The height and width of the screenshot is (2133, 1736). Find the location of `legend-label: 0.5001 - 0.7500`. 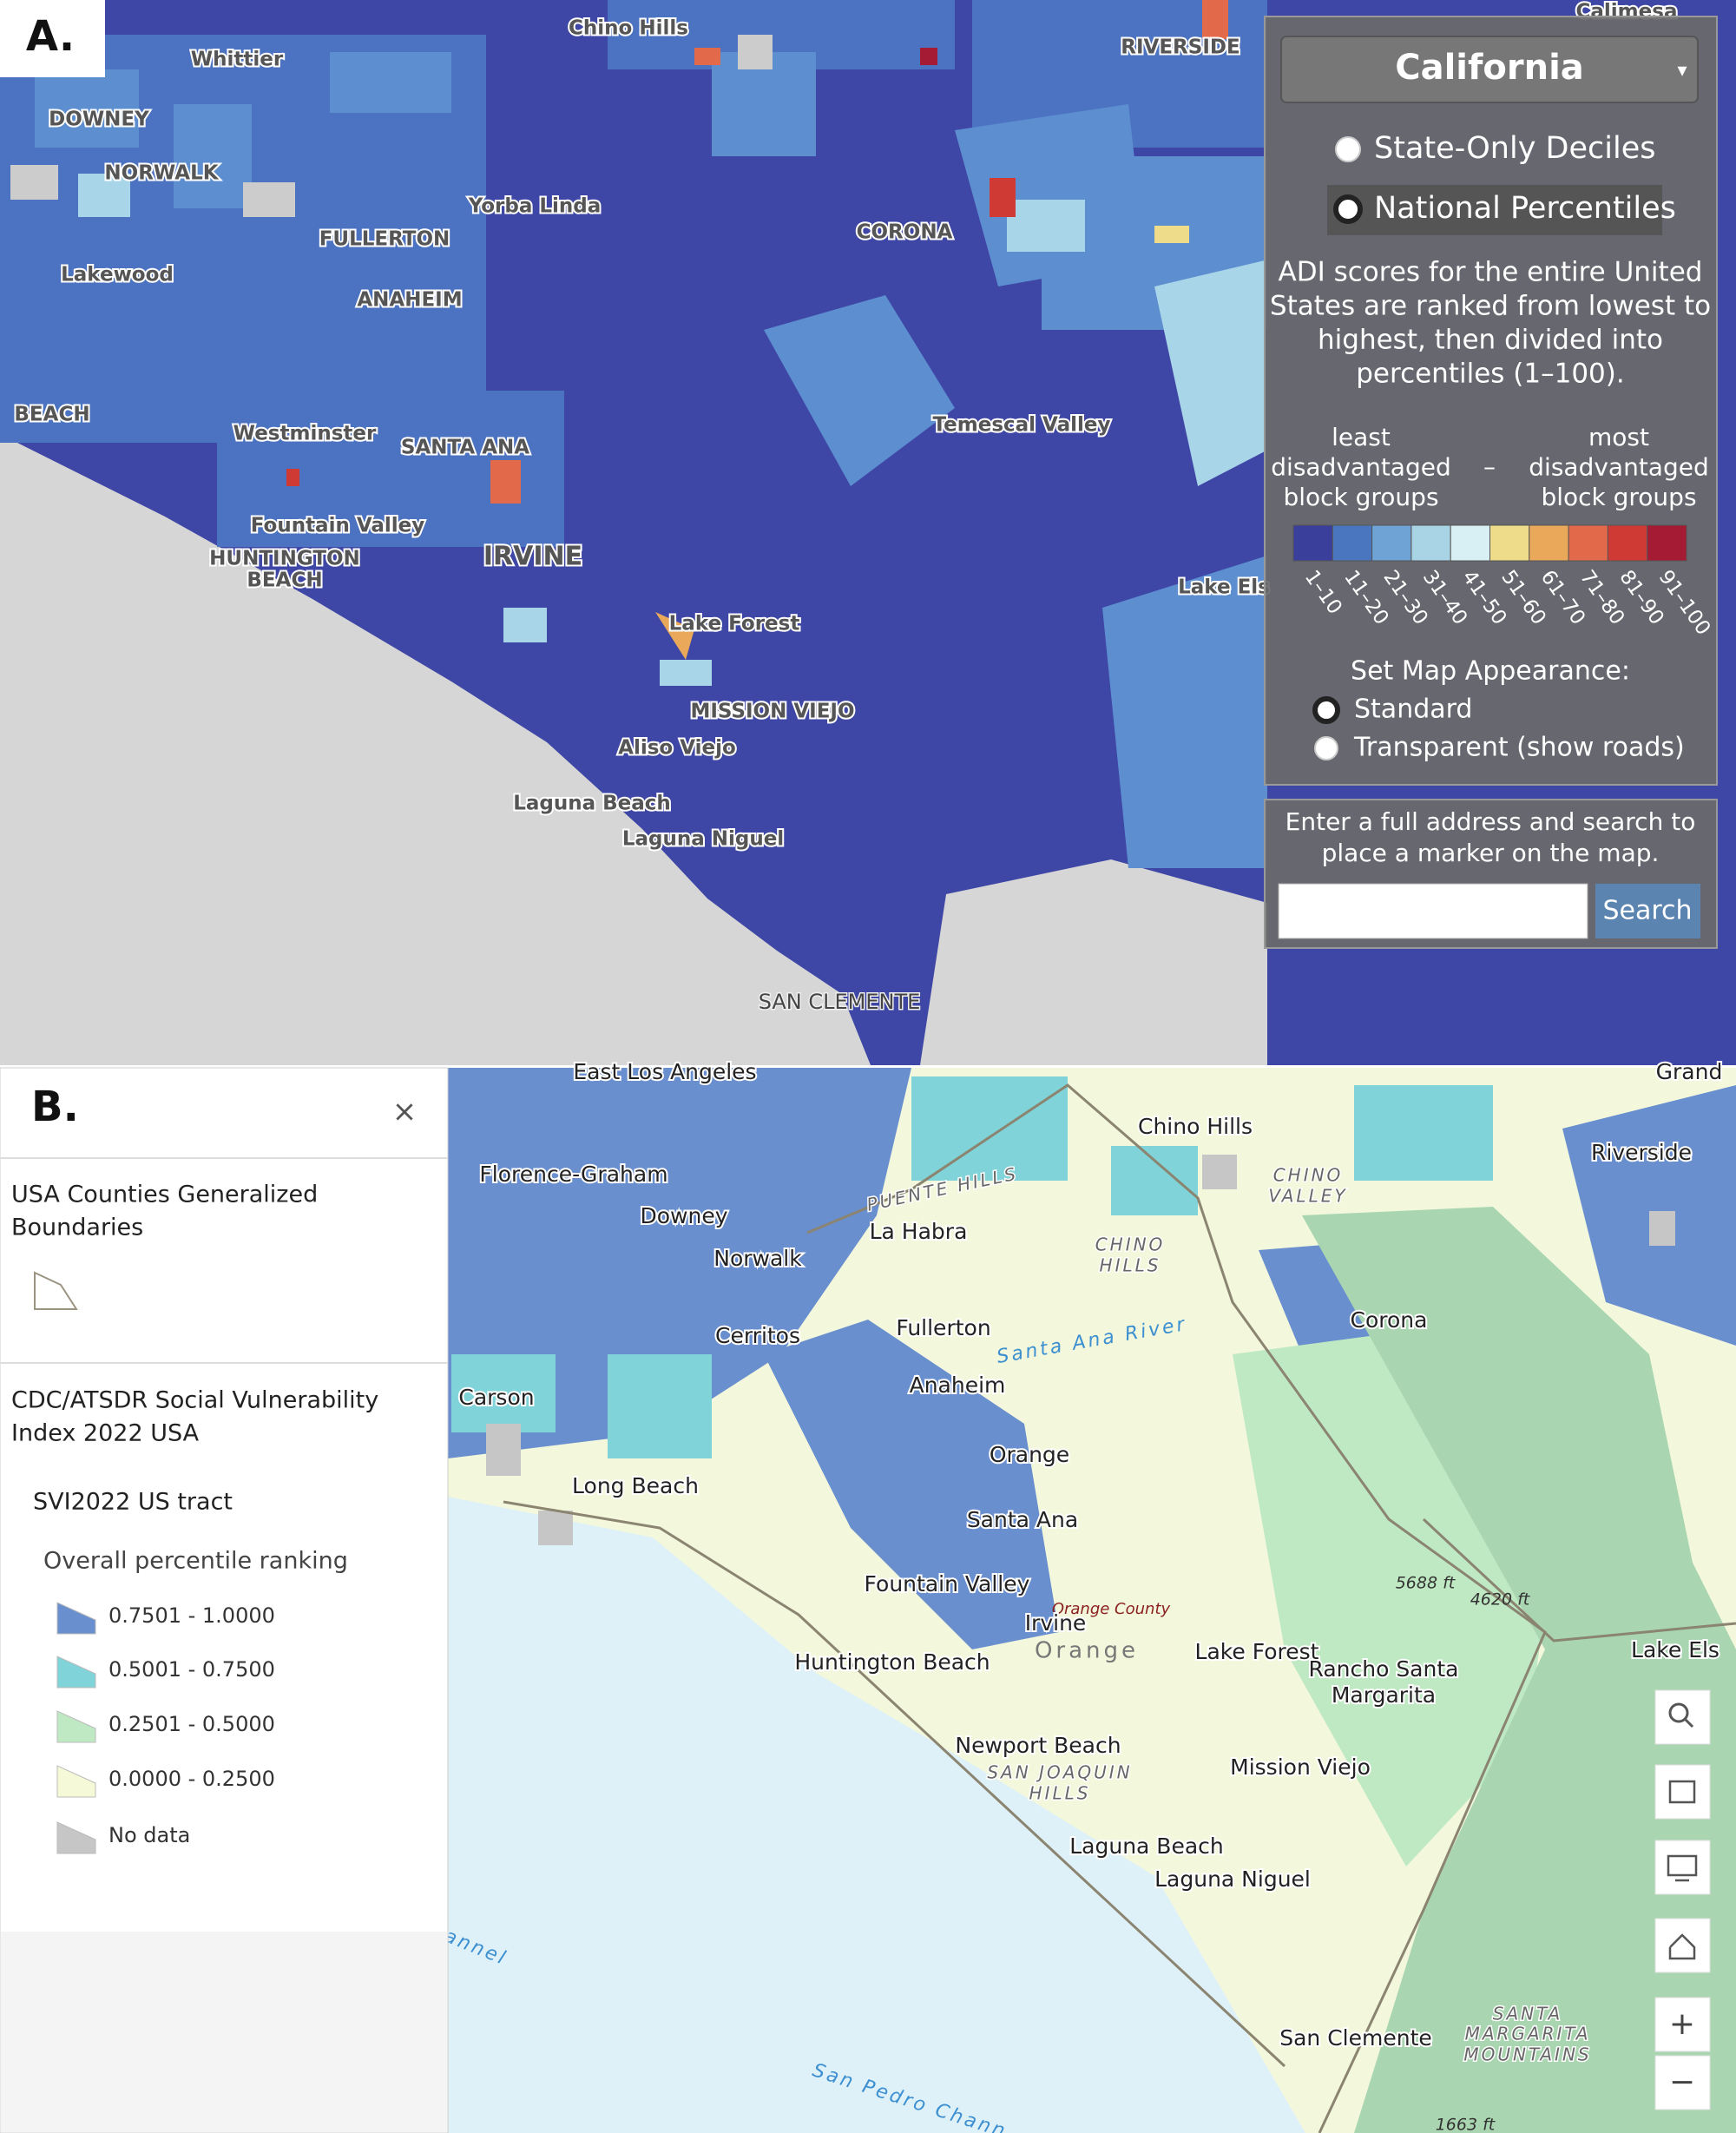

legend-label: 0.5001 - 0.7500 is located at coordinates (191, 1669).